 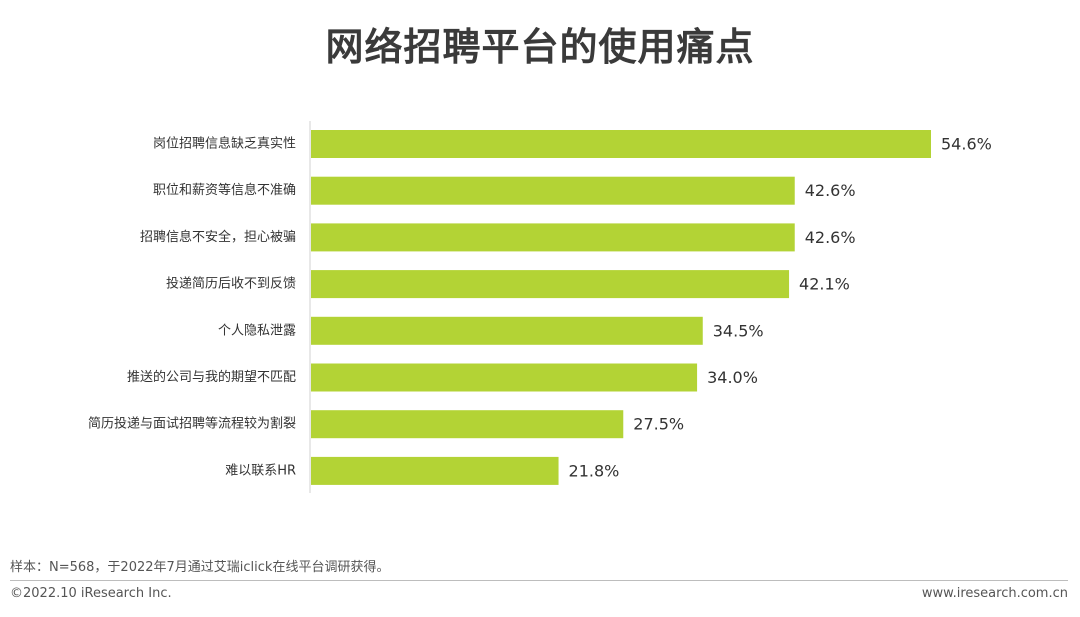 What do you see at coordinates (260, 470) in the screenshot?
I see `category-label: 难以联系HR` at bounding box center [260, 470].